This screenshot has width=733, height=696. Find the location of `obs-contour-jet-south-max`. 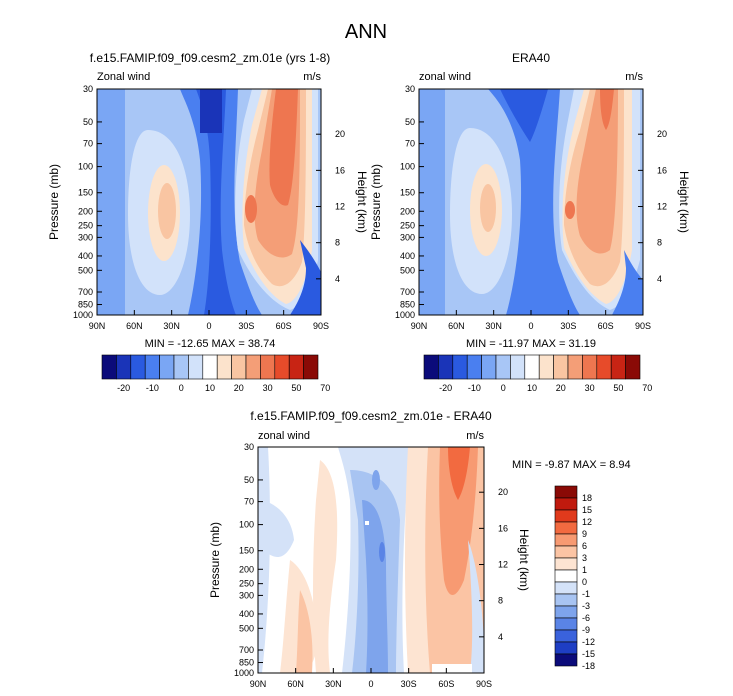

obs-contour-jet-south-max is located at coordinates (570, 210).